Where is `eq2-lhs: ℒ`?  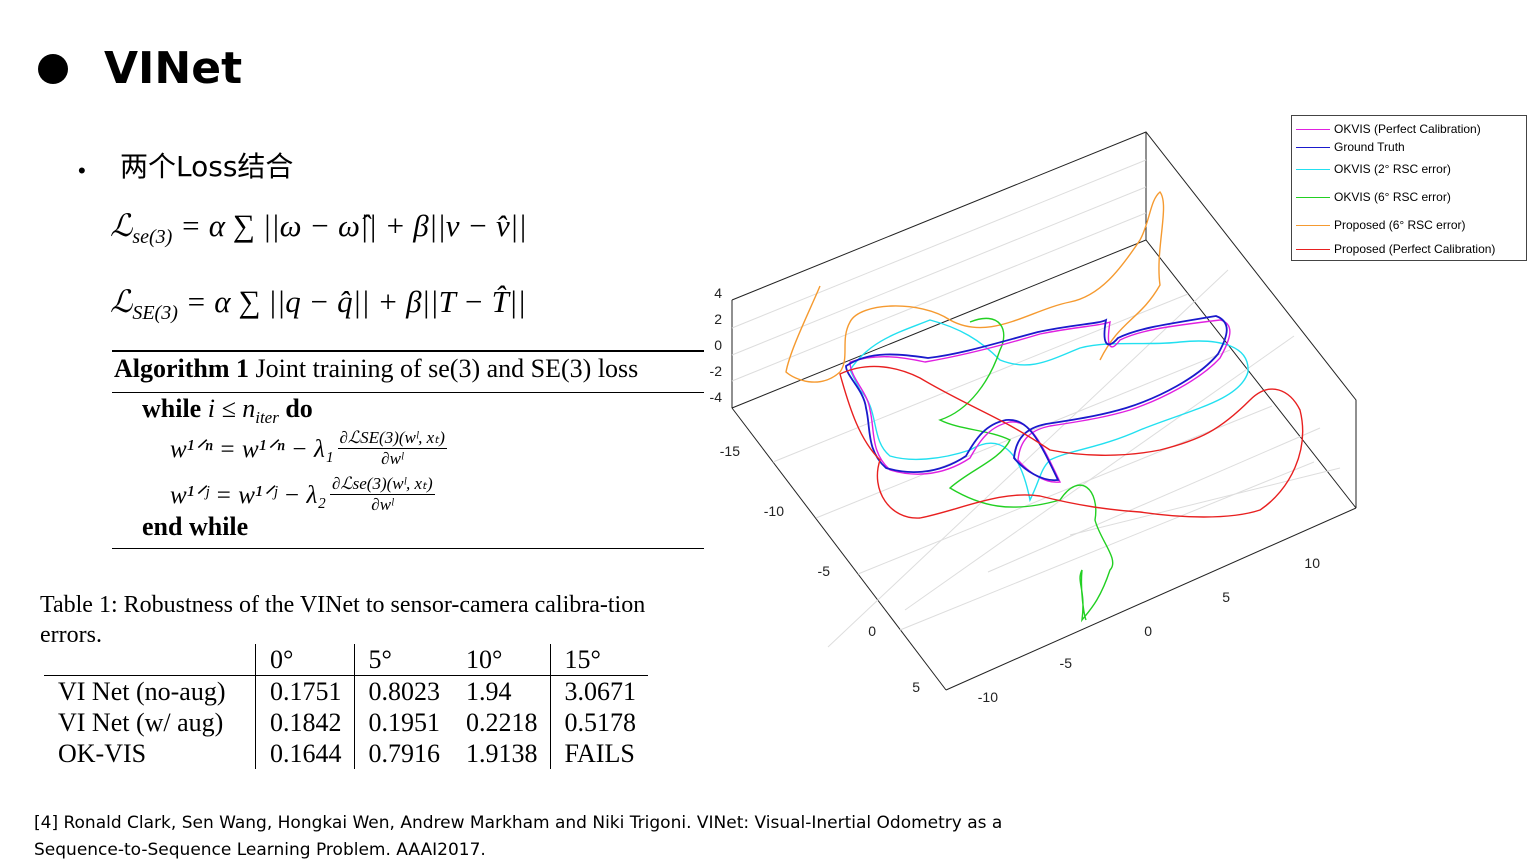 eq2-lhs: ℒ is located at coordinates (121, 301).